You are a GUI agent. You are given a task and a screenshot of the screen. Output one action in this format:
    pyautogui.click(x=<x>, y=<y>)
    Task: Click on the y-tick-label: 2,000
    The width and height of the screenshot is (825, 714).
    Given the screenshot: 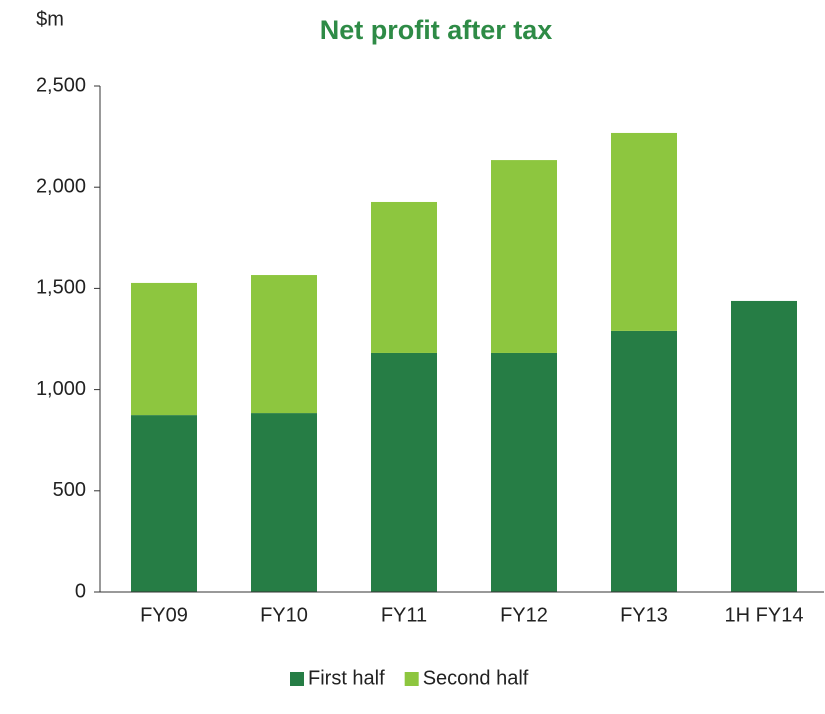 What is the action you would take?
    pyautogui.click(x=61, y=186)
    